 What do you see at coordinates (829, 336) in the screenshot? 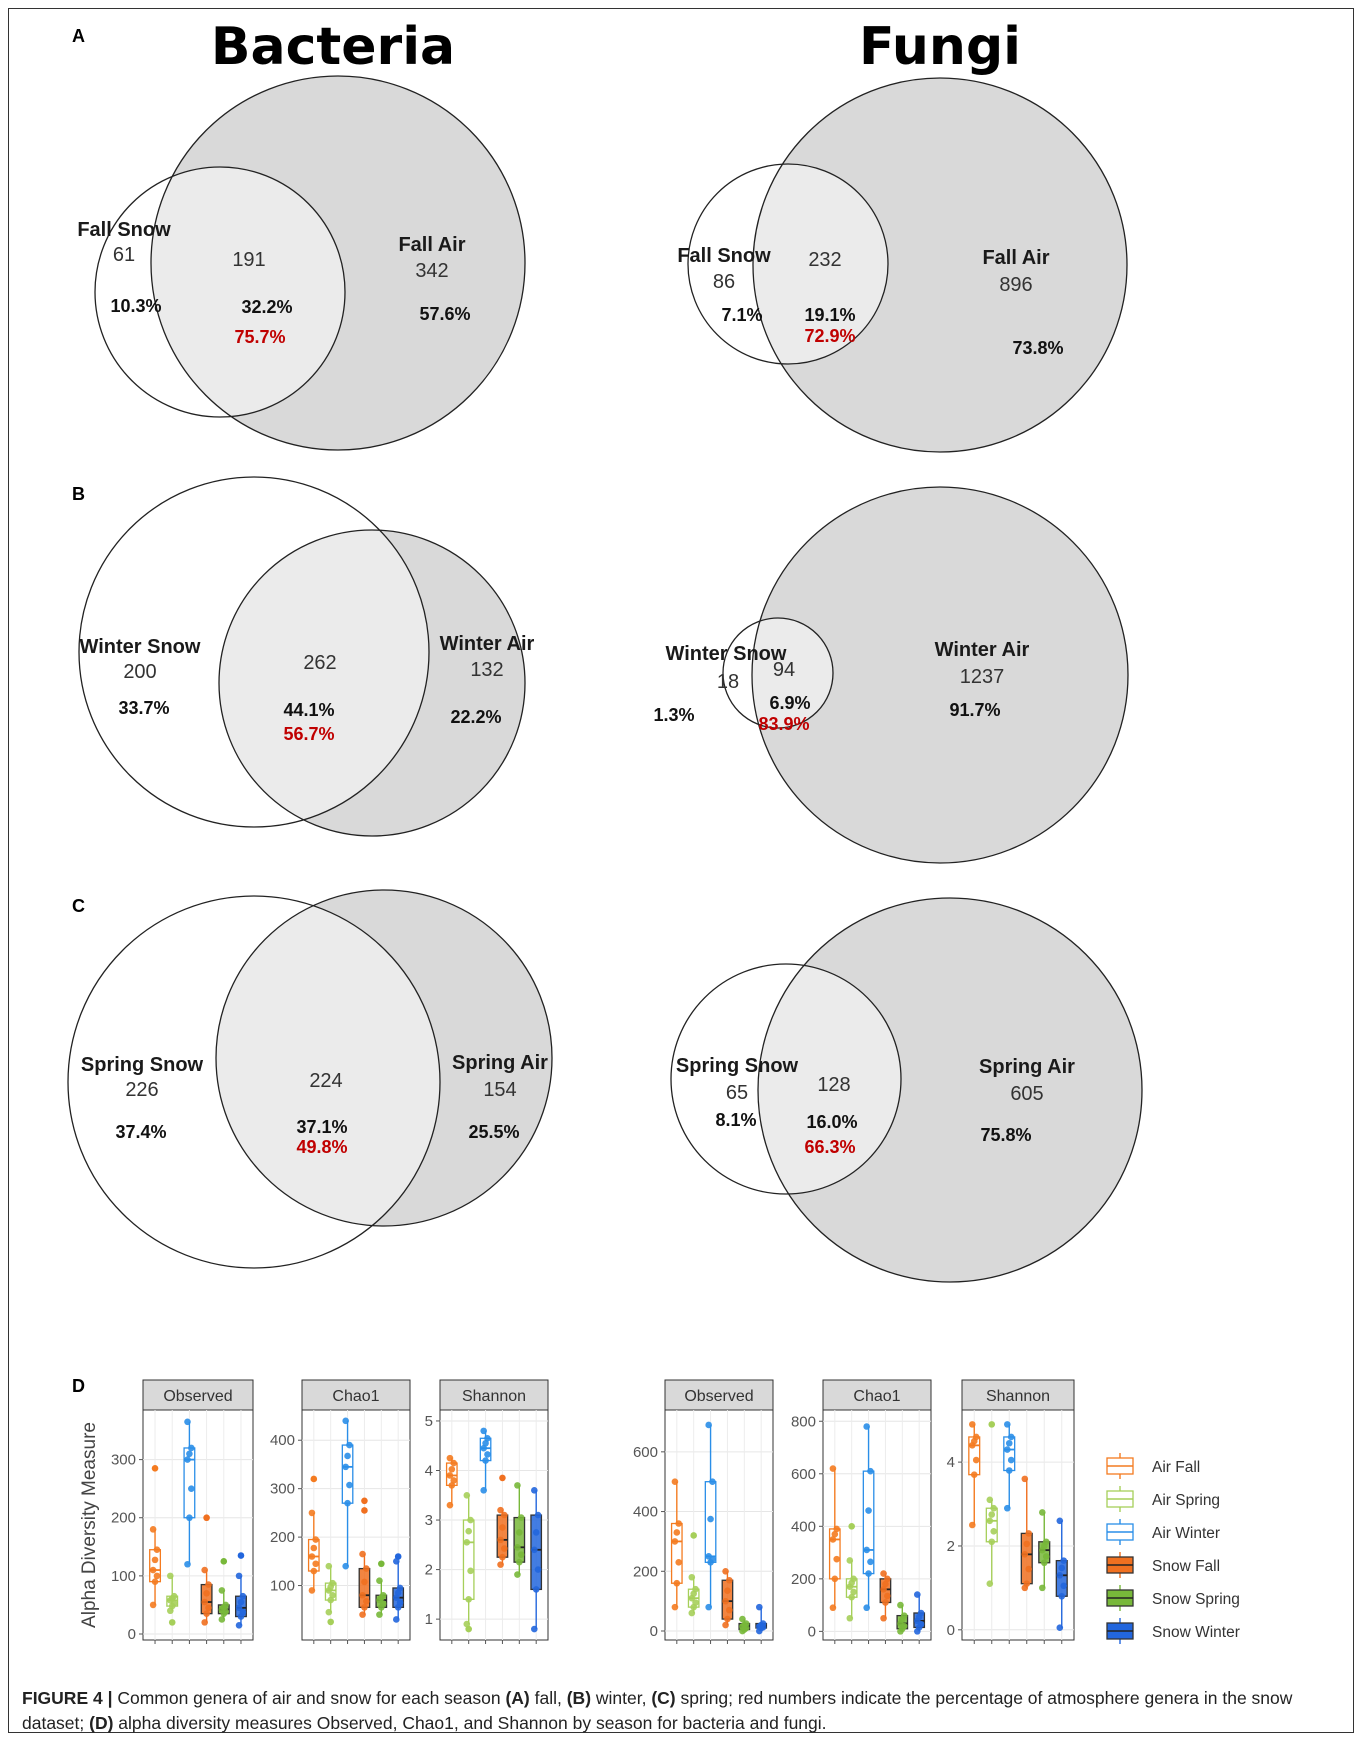
I see `venn-red-pct: 72.9%` at bounding box center [829, 336].